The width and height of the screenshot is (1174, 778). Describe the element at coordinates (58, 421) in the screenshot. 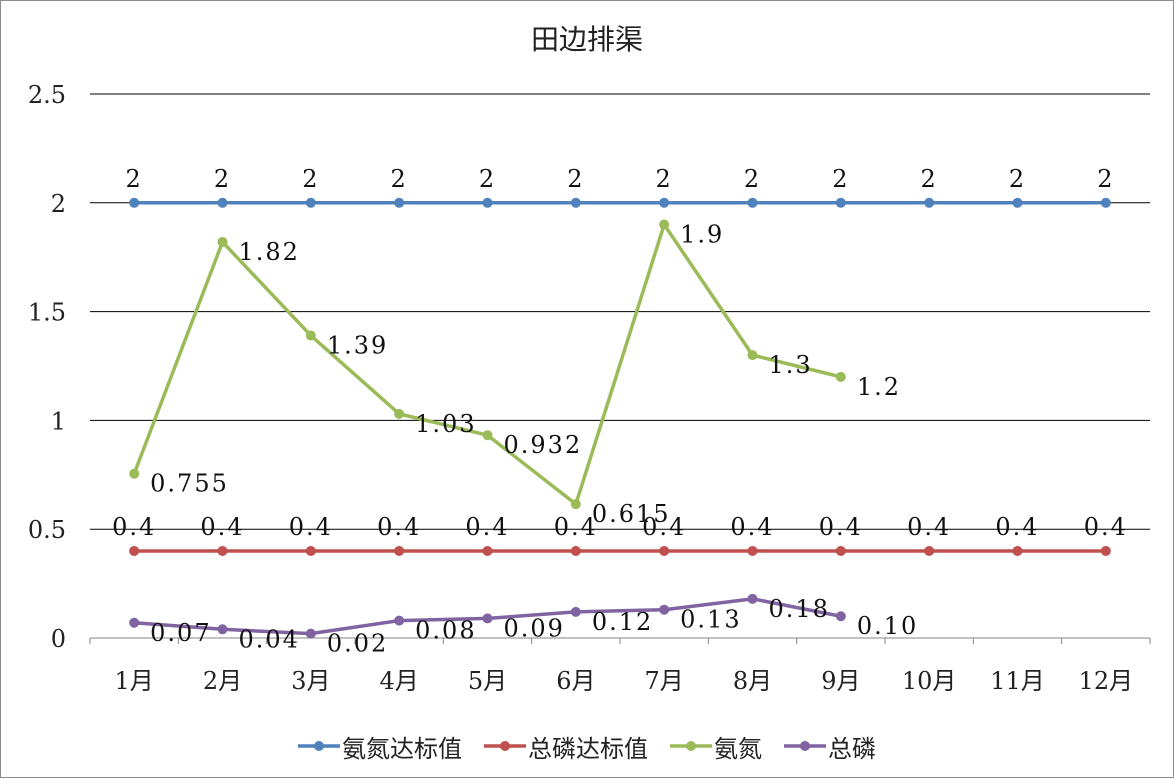

I see `y-tick-label: 1` at that location.